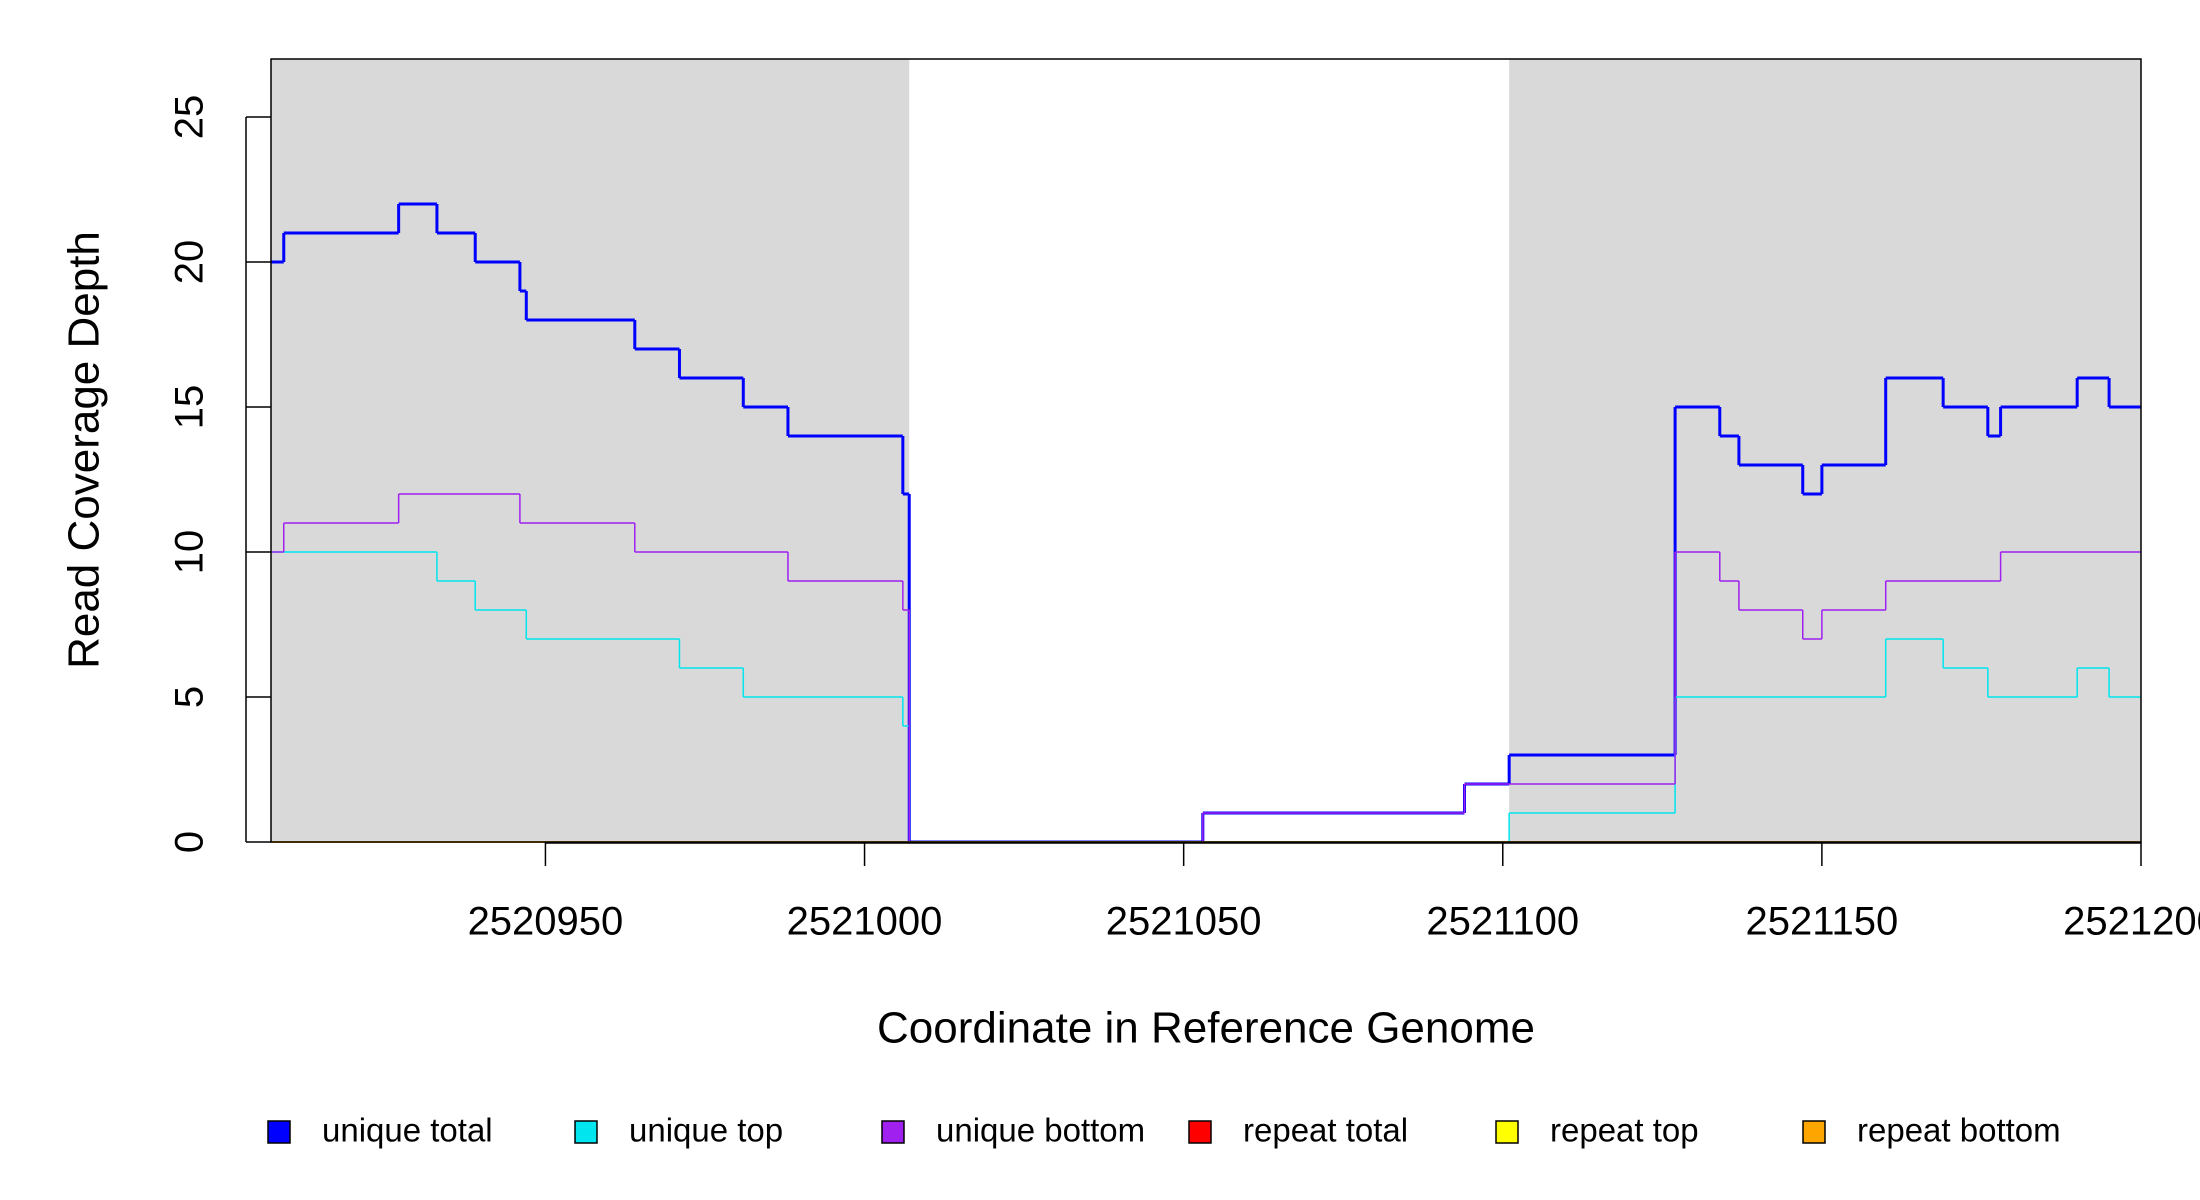 This screenshot has height=1200, width=2200. What do you see at coordinates (865, 922) in the screenshot?
I see `x-tick-label: 2521000` at bounding box center [865, 922].